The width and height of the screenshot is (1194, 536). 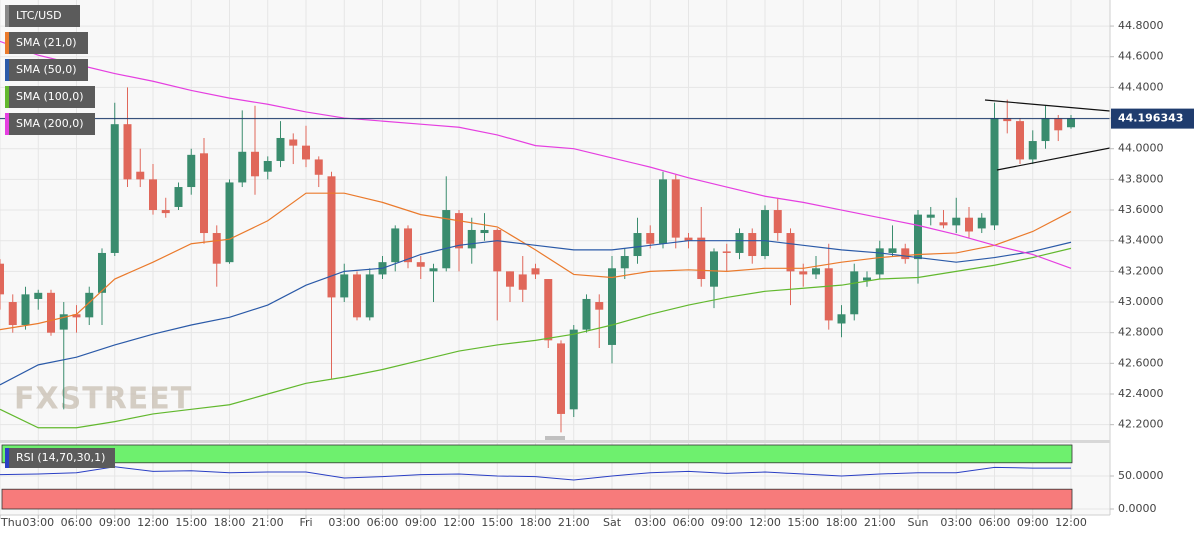 I want to click on watermark: FXSTREET, so click(x=103, y=399).